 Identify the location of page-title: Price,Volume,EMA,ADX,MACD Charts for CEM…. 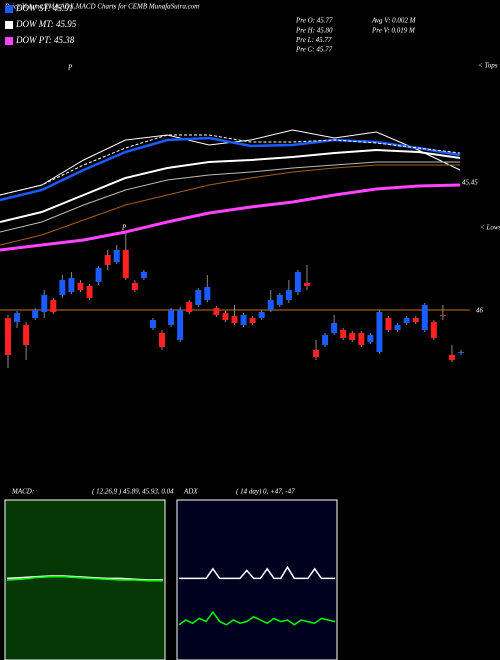
(101, 7).